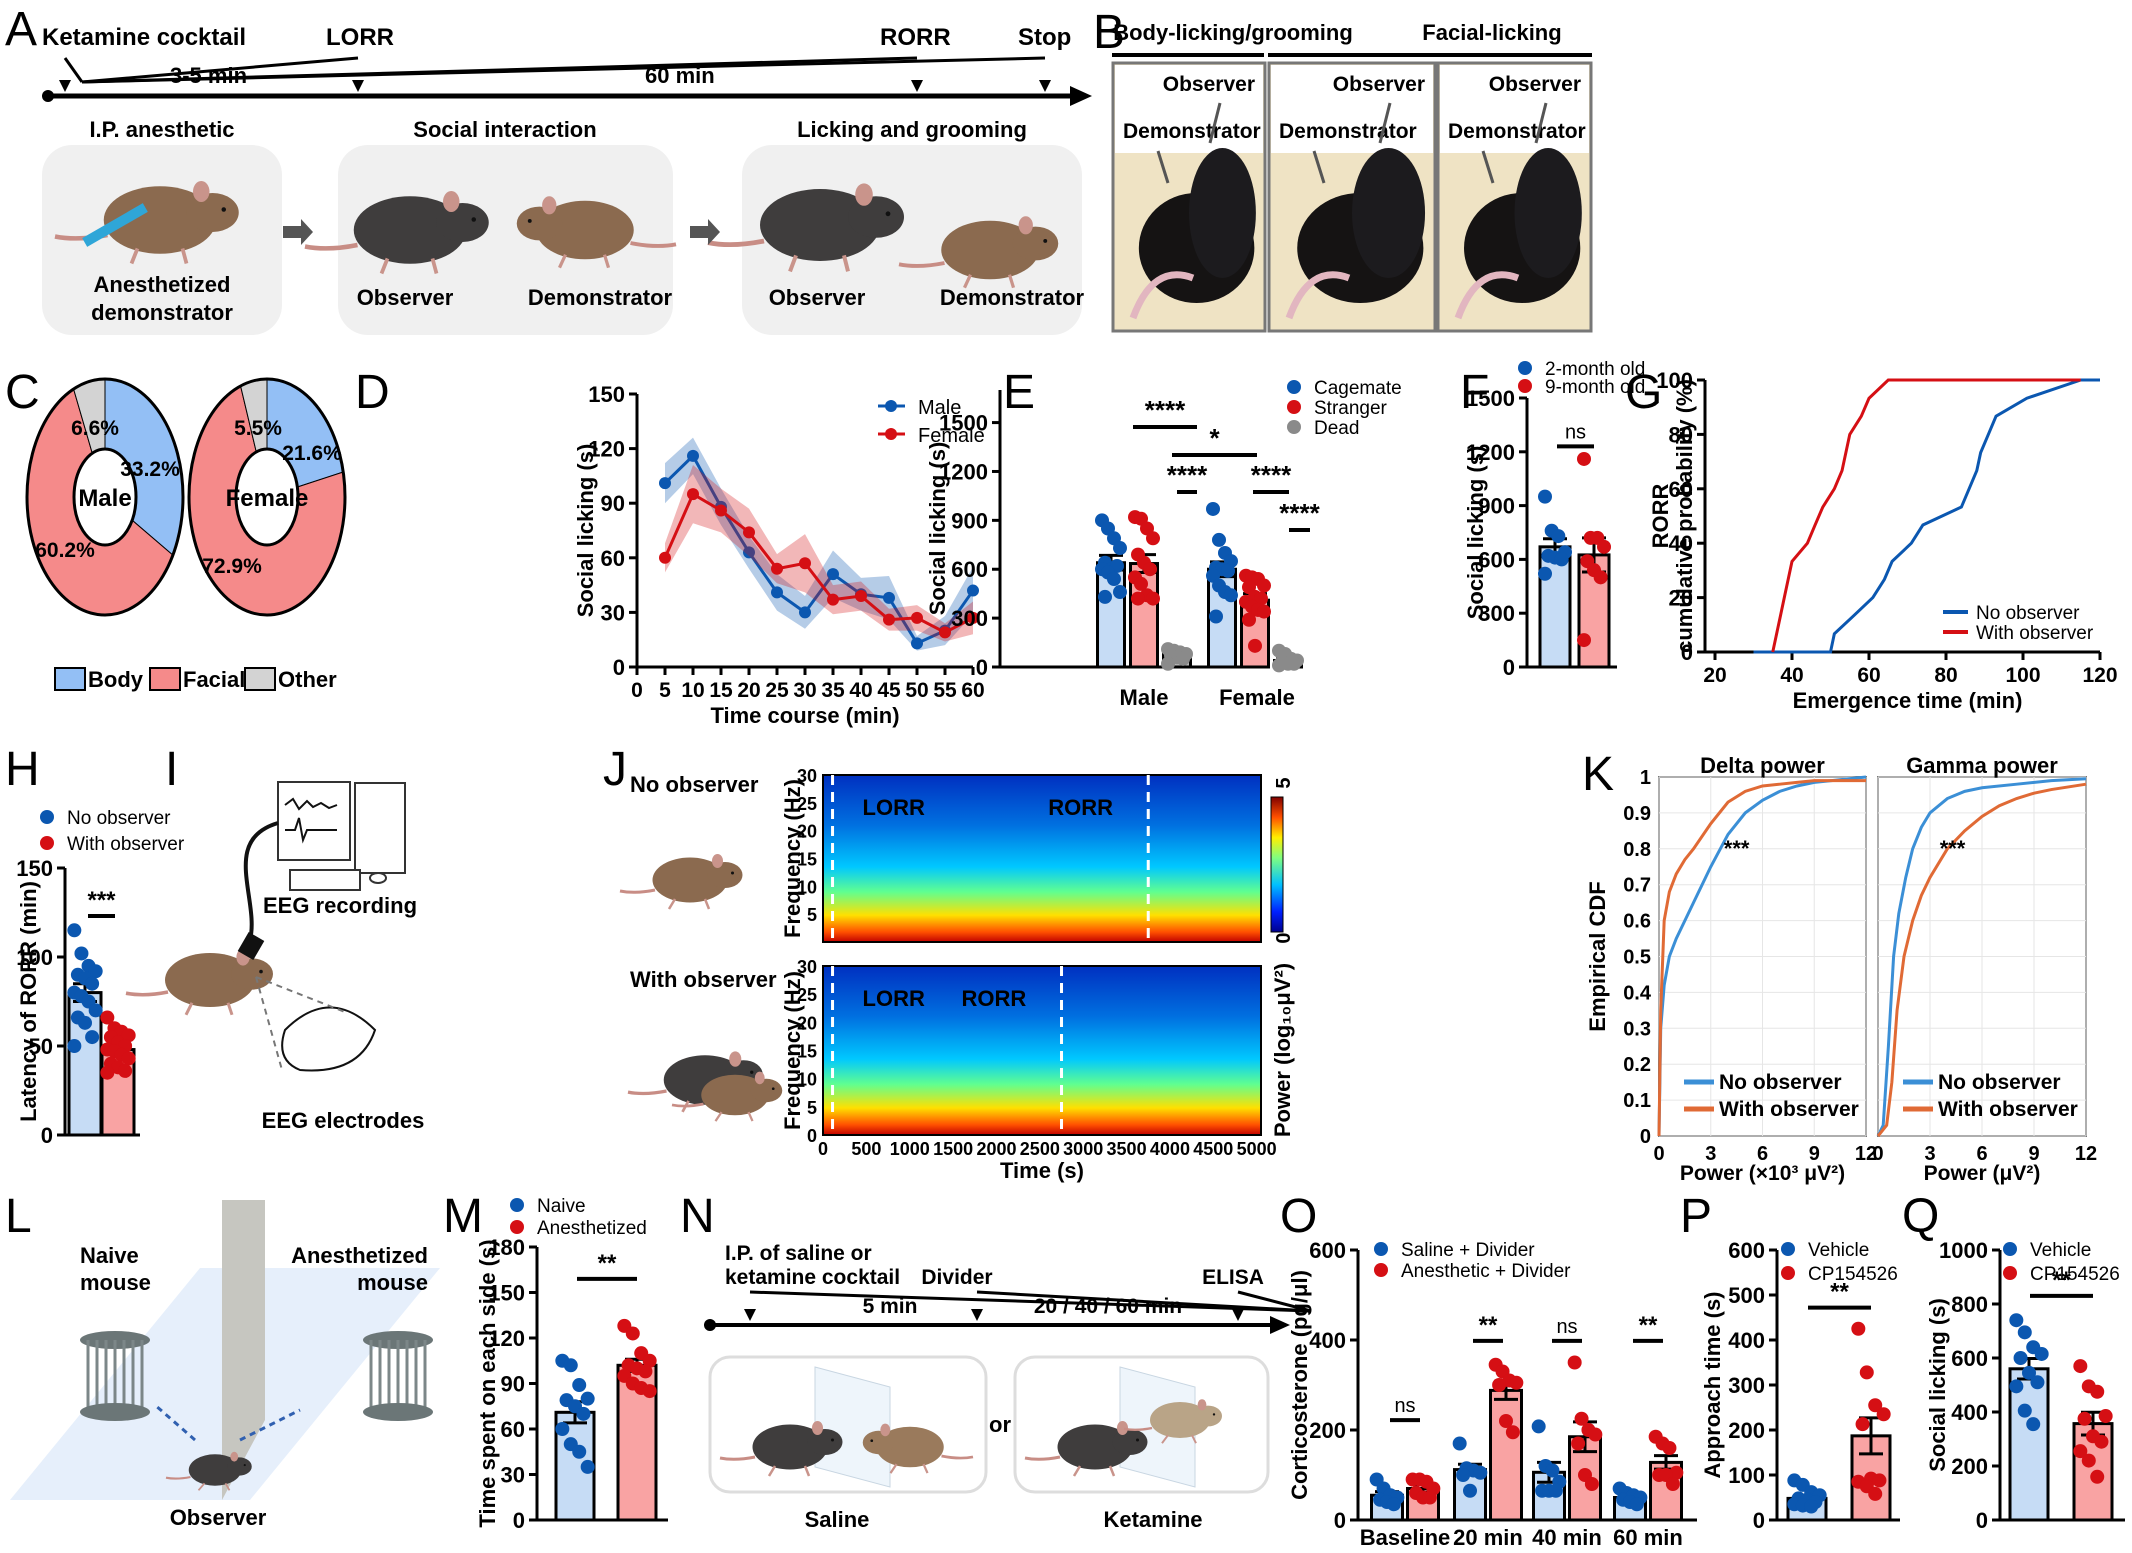 This screenshot has height=1553, width=2132. What do you see at coordinates (819, 553) in the screenshot?
I see `sem-band` at bounding box center [819, 553].